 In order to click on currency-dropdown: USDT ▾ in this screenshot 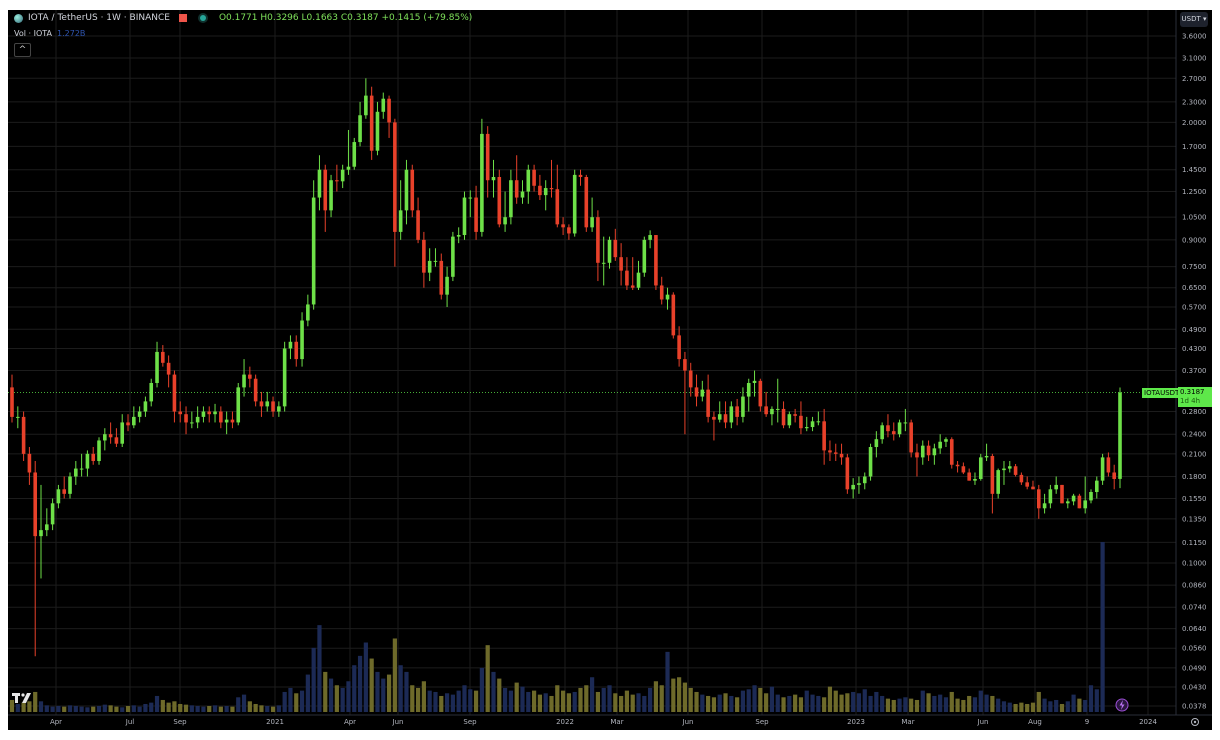, I will do `click(1194, 19)`.